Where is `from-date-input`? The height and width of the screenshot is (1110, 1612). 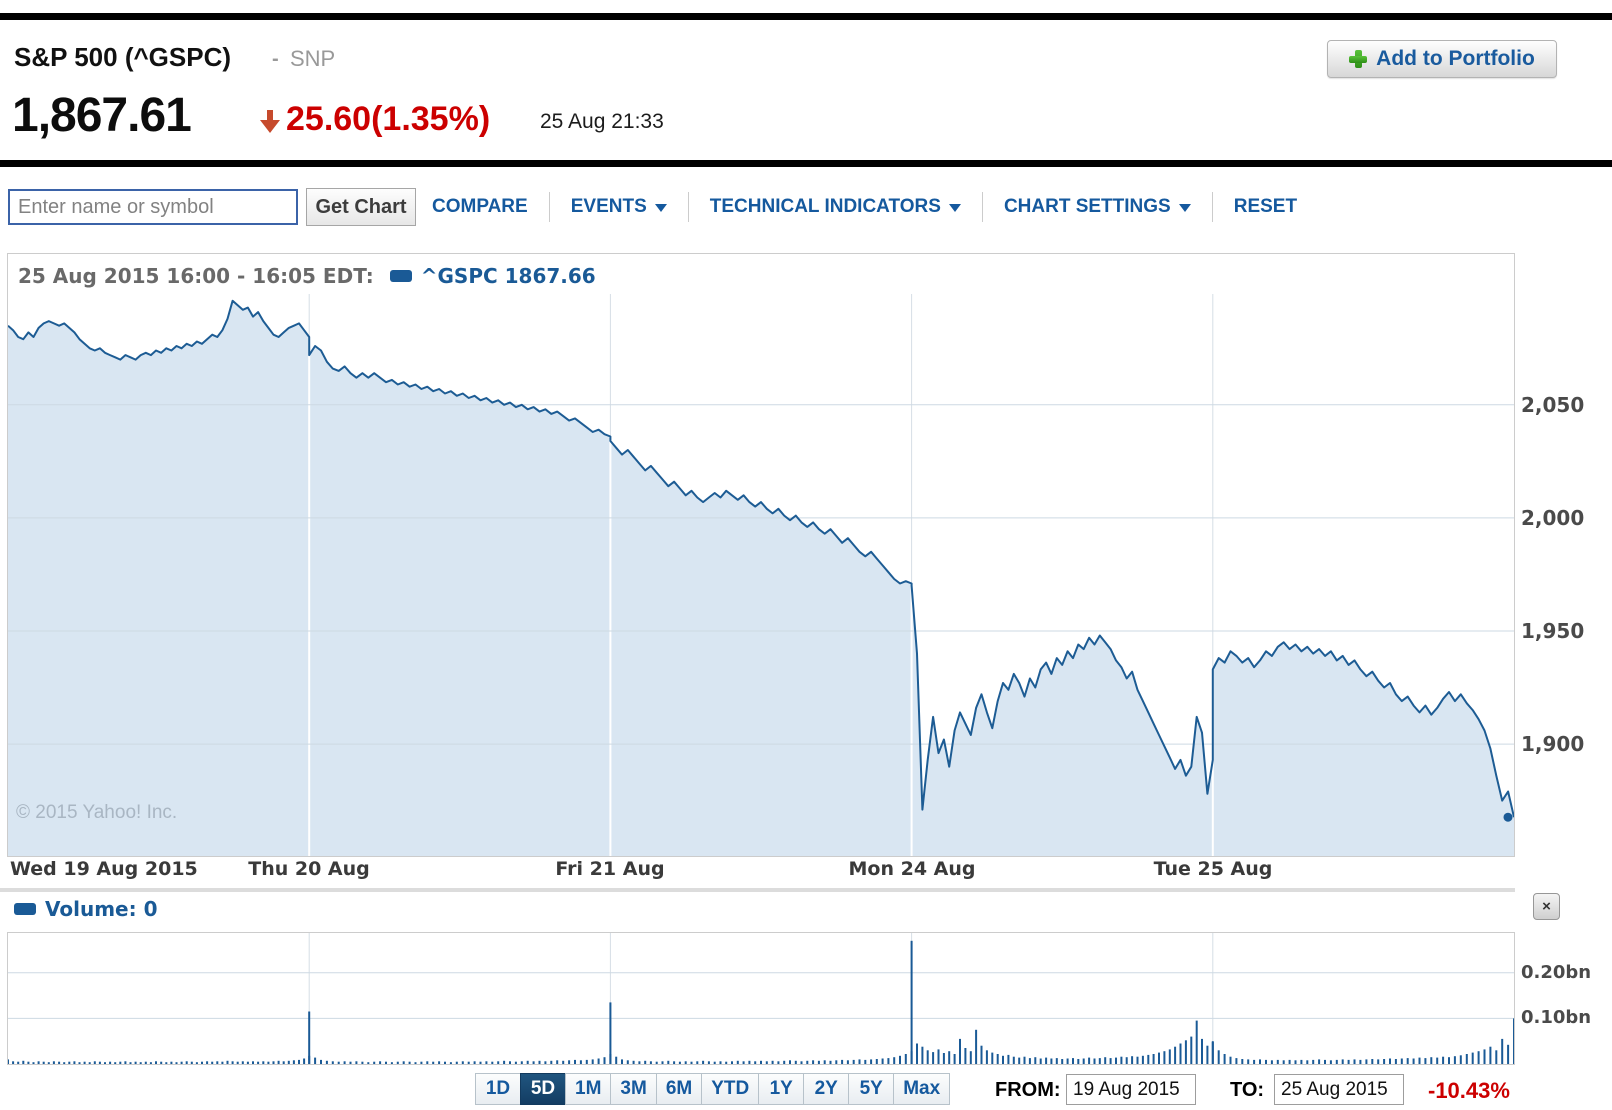 from-date-input is located at coordinates (1131, 1089).